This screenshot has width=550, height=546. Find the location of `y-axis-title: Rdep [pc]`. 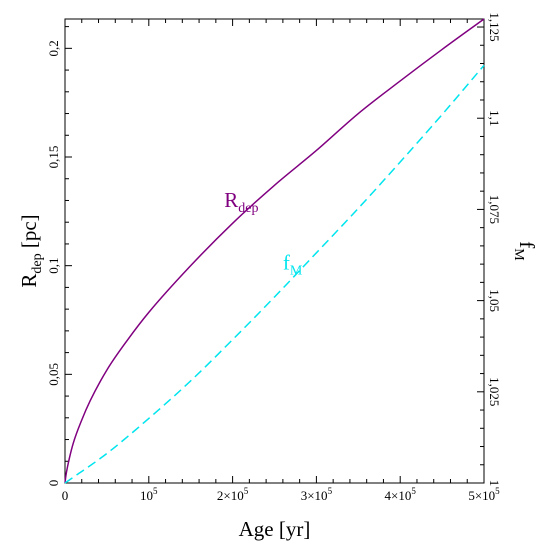

y-axis-title: Rdep [pc] is located at coordinates (31, 250).